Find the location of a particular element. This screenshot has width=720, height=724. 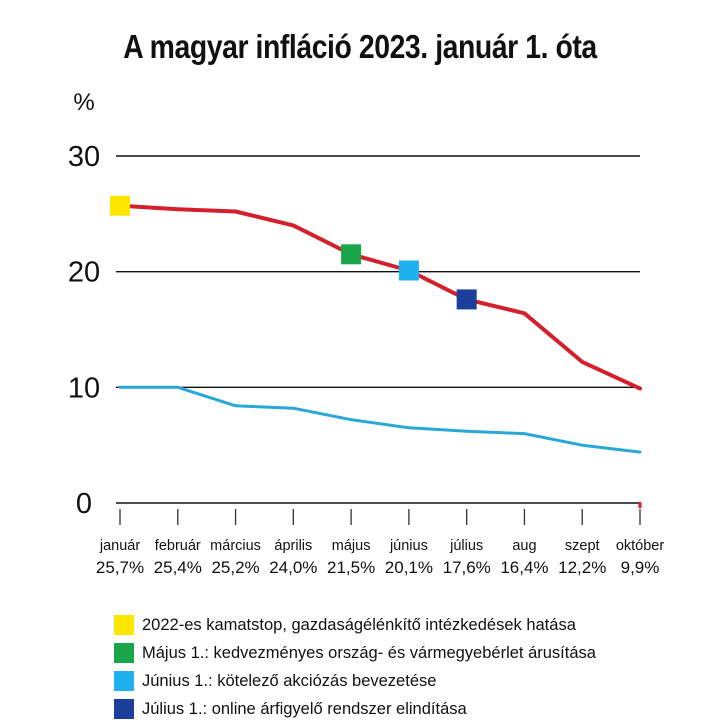

data-value-label: 25,4% is located at coordinates (178, 567).